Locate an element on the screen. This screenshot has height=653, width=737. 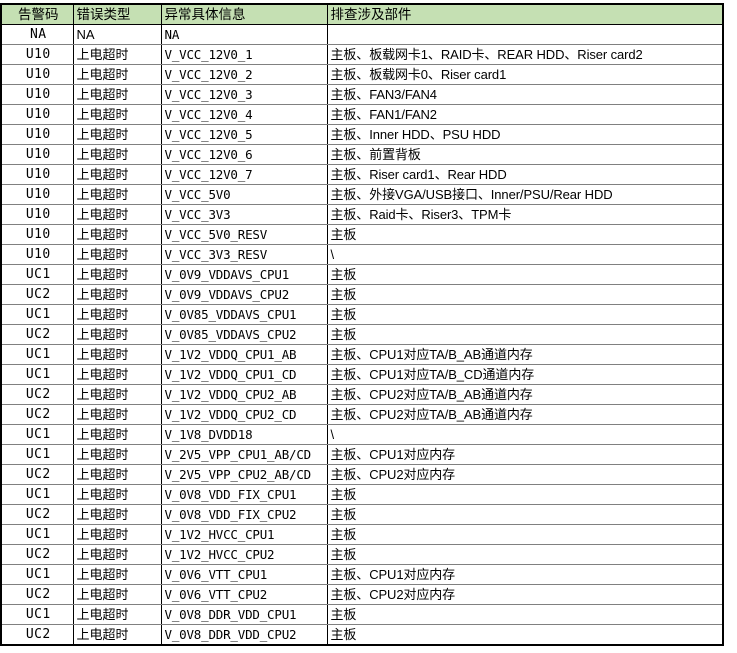
table-row: NA NA NA is located at coordinates (362, 34).